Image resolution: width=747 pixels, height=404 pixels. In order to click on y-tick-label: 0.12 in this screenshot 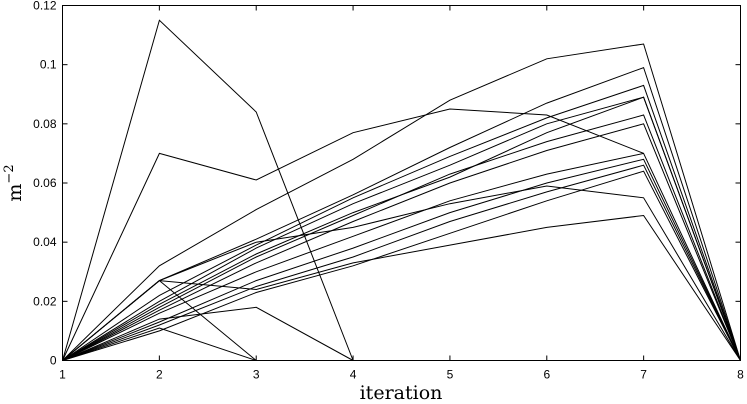, I will do `click(45, 6)`.